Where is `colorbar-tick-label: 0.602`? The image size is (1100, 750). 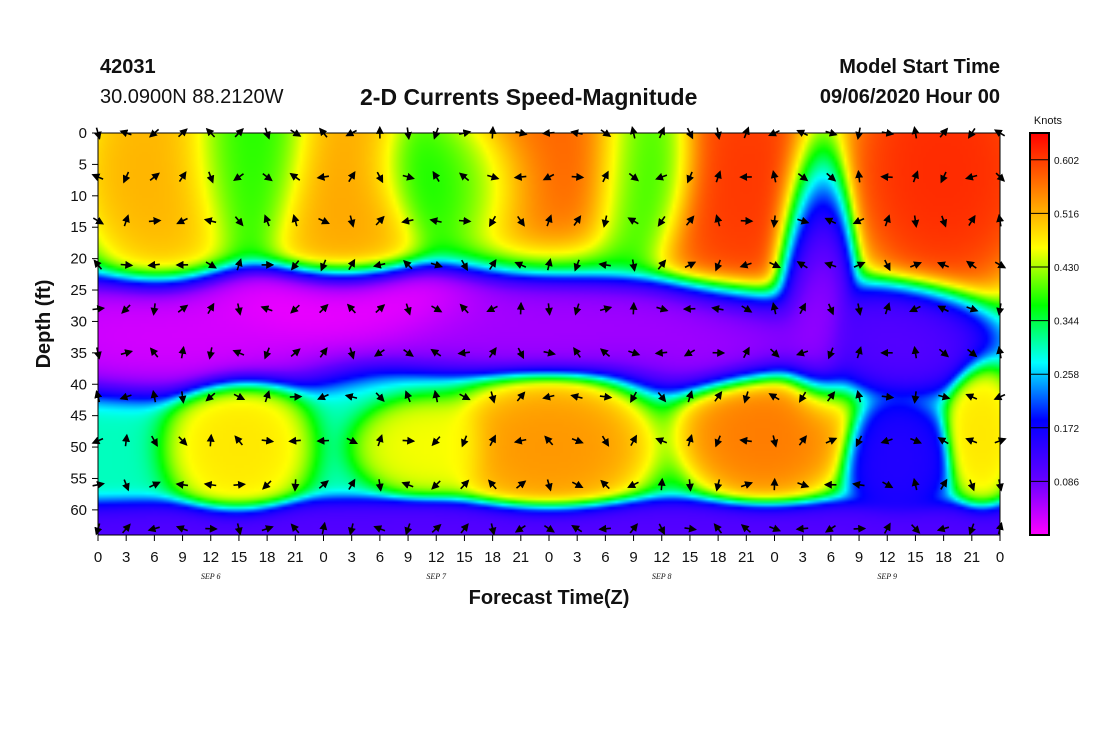
colorbar-tick-label: 0.602 is located at coordinates (1066, 161).